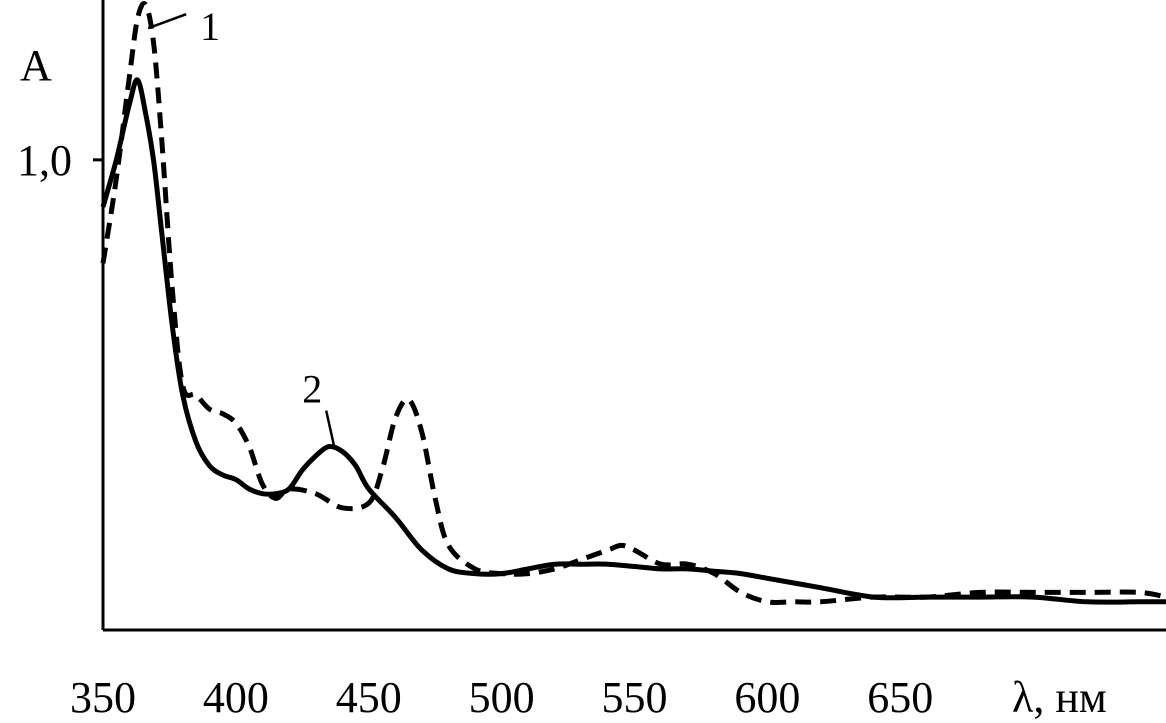 This screenshot has width=1166, height=723. I want to click on x-tick-label: 350, so click(103, 697).